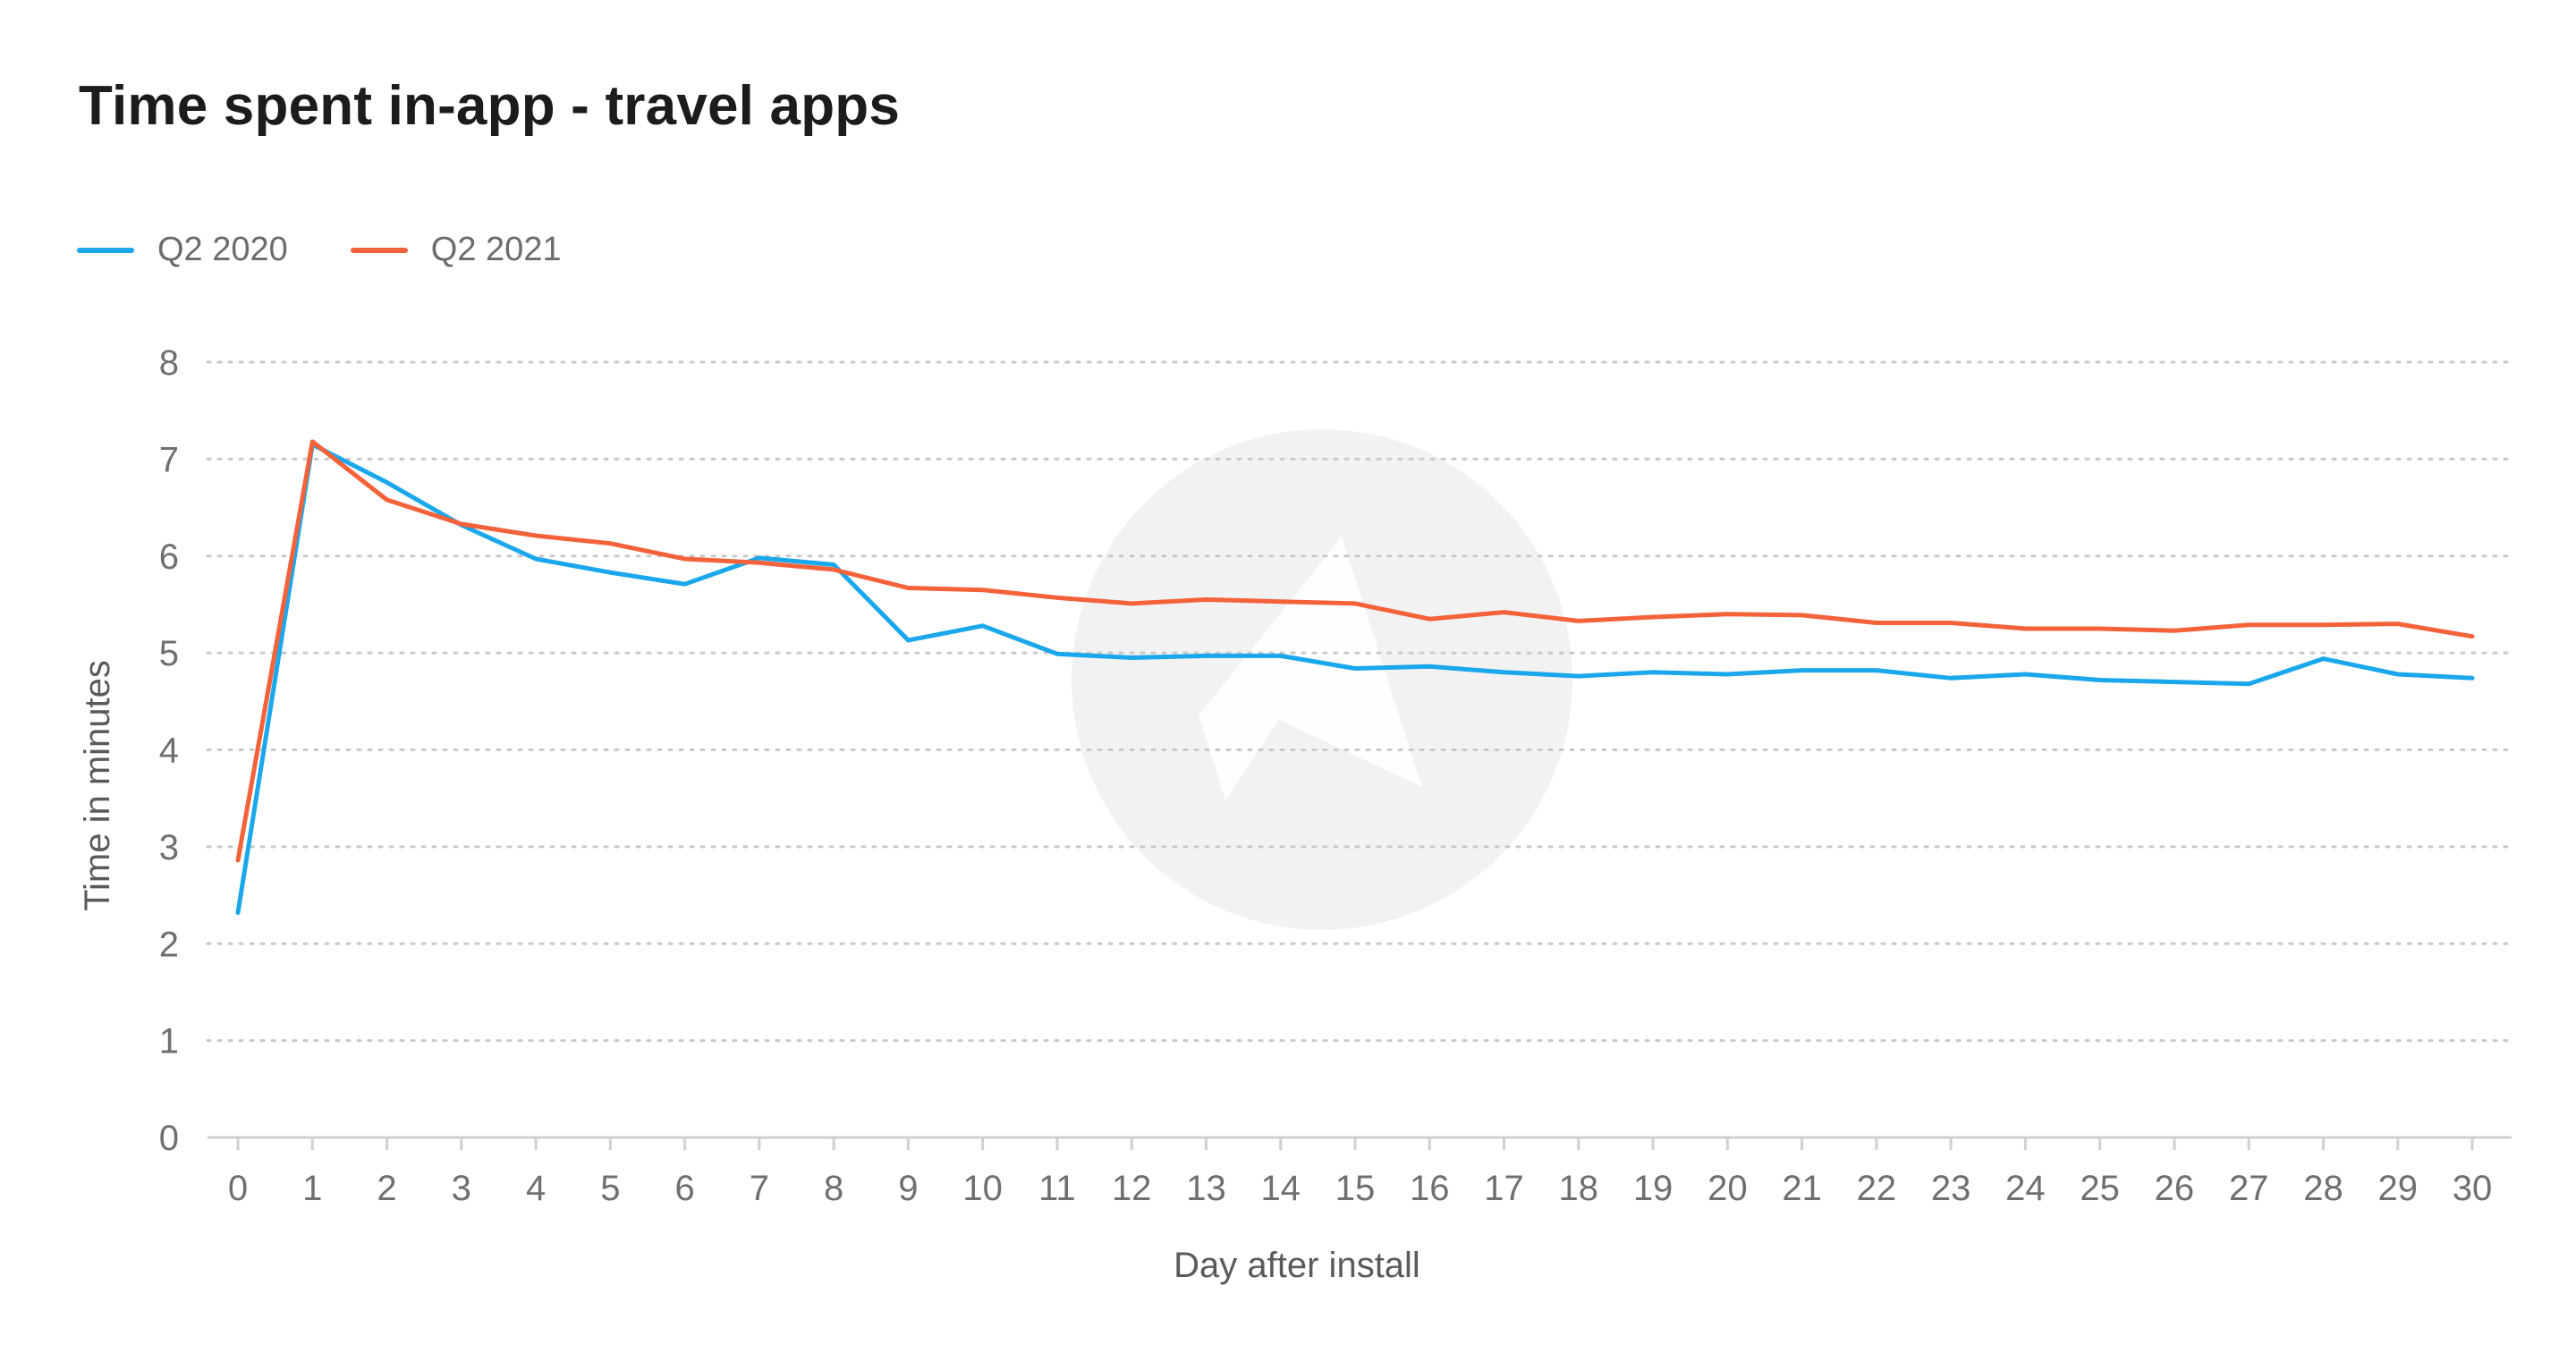  Describe the element at coordinates (2397, 1188) in the screenshot. I see `x-tick-label: 29` at that location.